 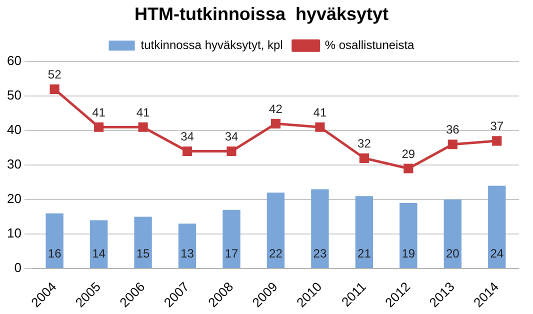 What do you see at coordinates (276, 253) in the screenshot?
I see `data-label: 22` at bounding box center [276, 253].